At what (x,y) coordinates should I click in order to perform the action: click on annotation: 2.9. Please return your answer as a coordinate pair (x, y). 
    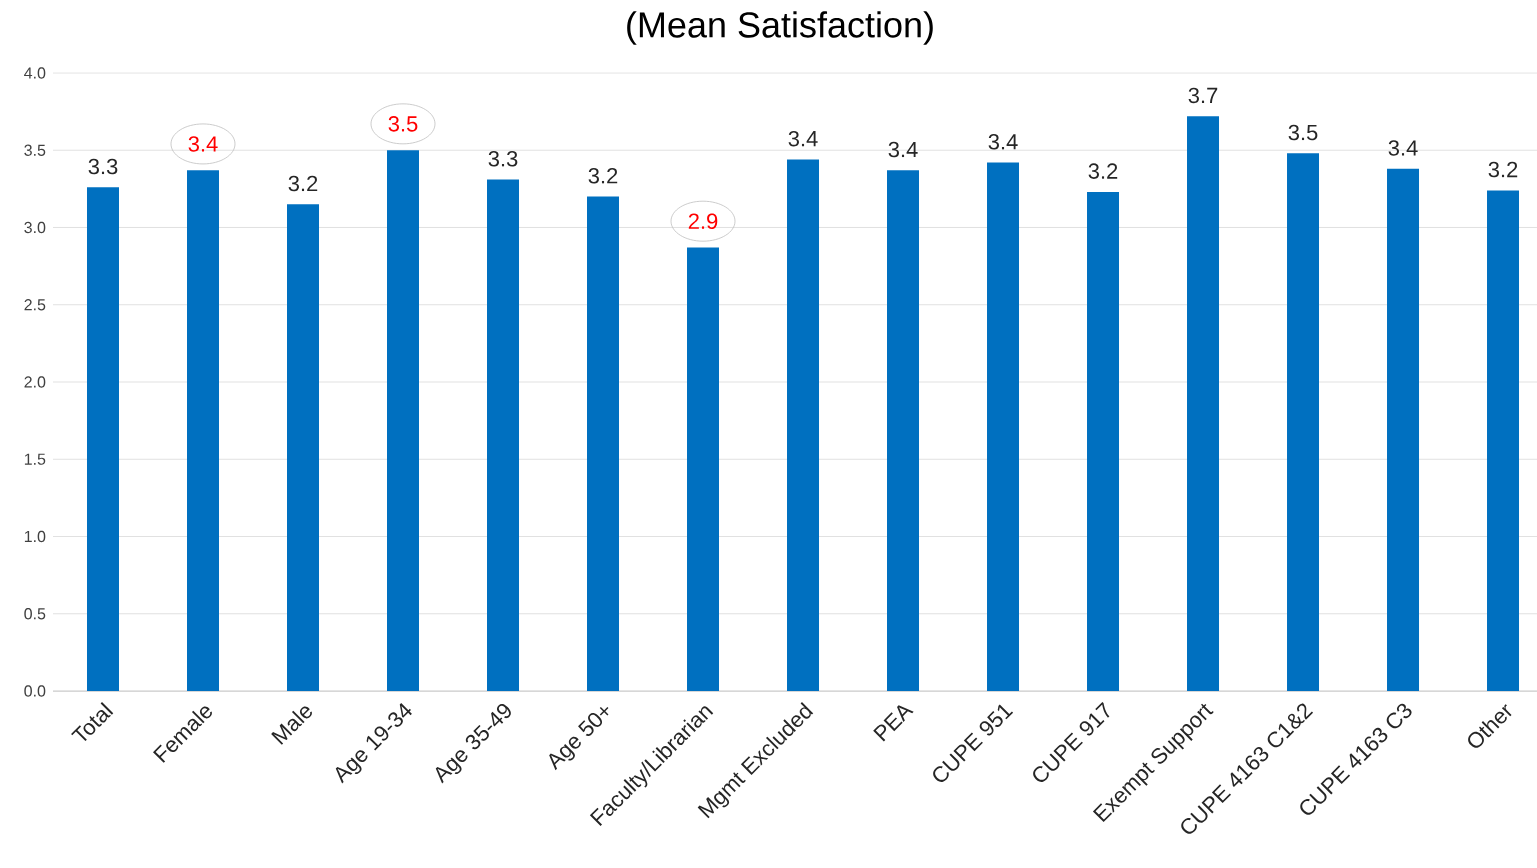
    Looking at the image, I should click on (703, 221).